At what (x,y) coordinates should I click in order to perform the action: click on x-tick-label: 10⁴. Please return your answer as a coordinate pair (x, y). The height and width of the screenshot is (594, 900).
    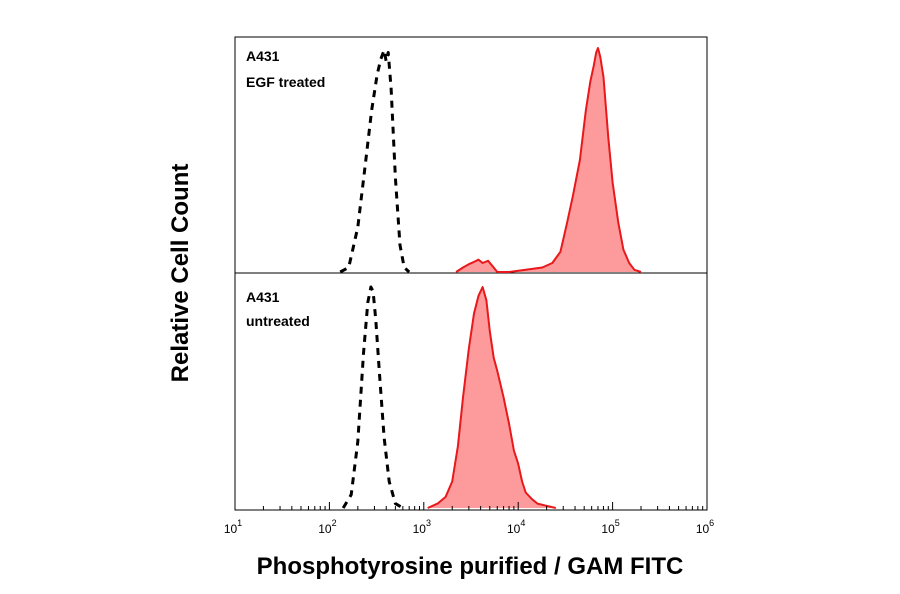
    Looking at the image, I should click on (516, 527).